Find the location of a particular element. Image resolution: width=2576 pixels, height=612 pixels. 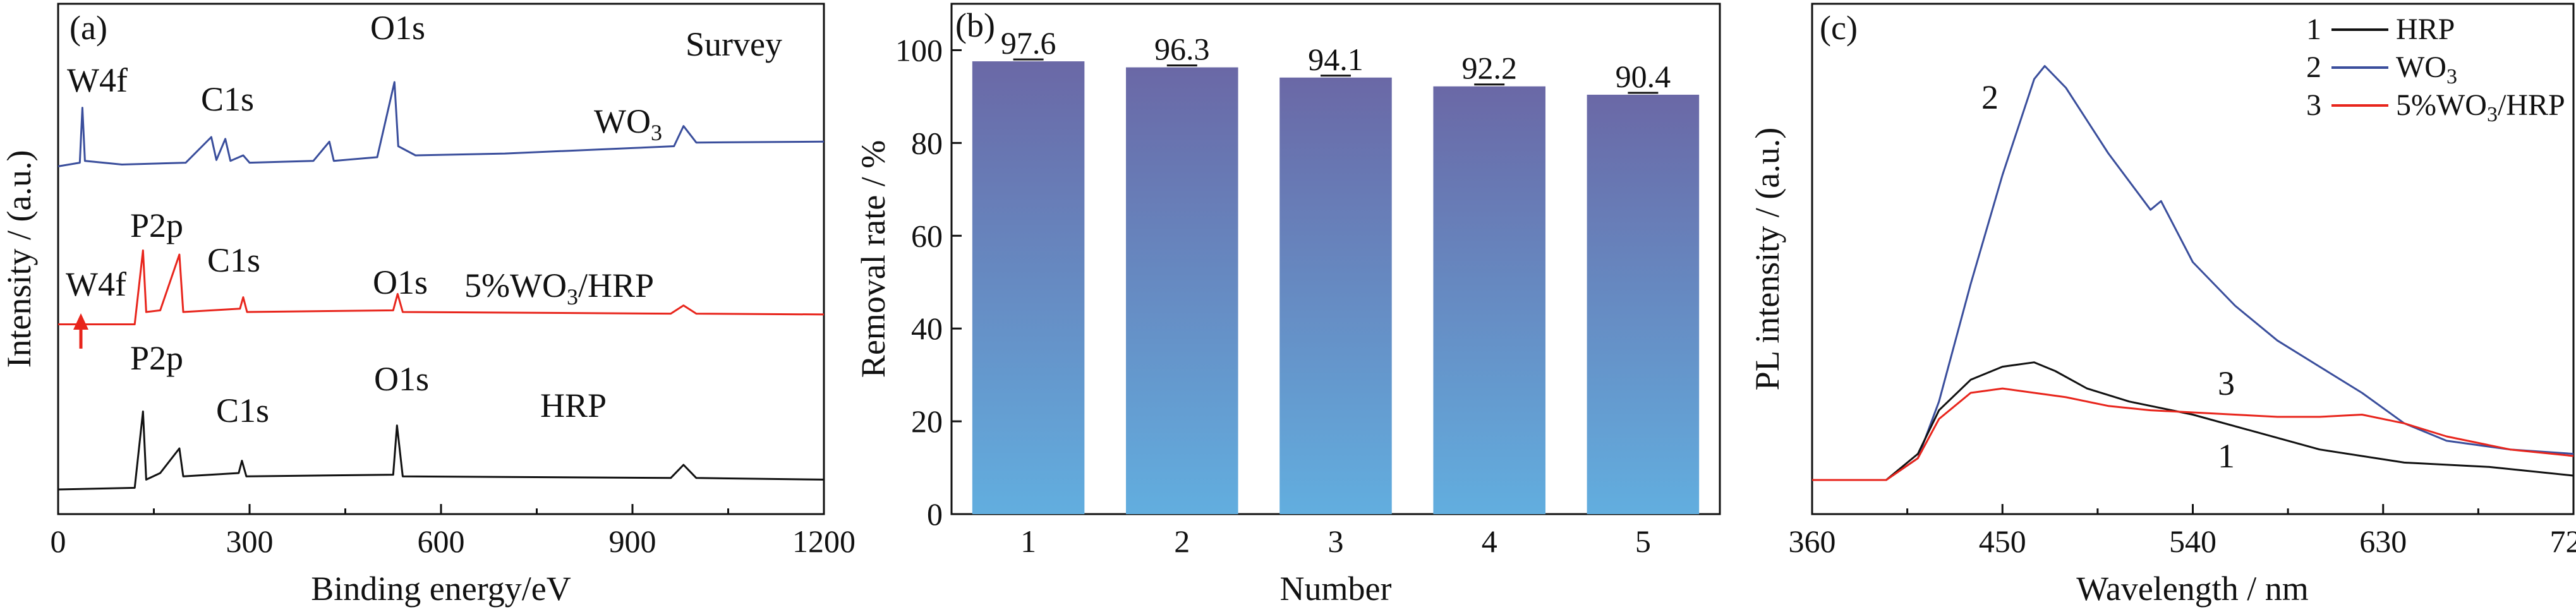

svg-text: 3 is located at coordinates (2313, 105).